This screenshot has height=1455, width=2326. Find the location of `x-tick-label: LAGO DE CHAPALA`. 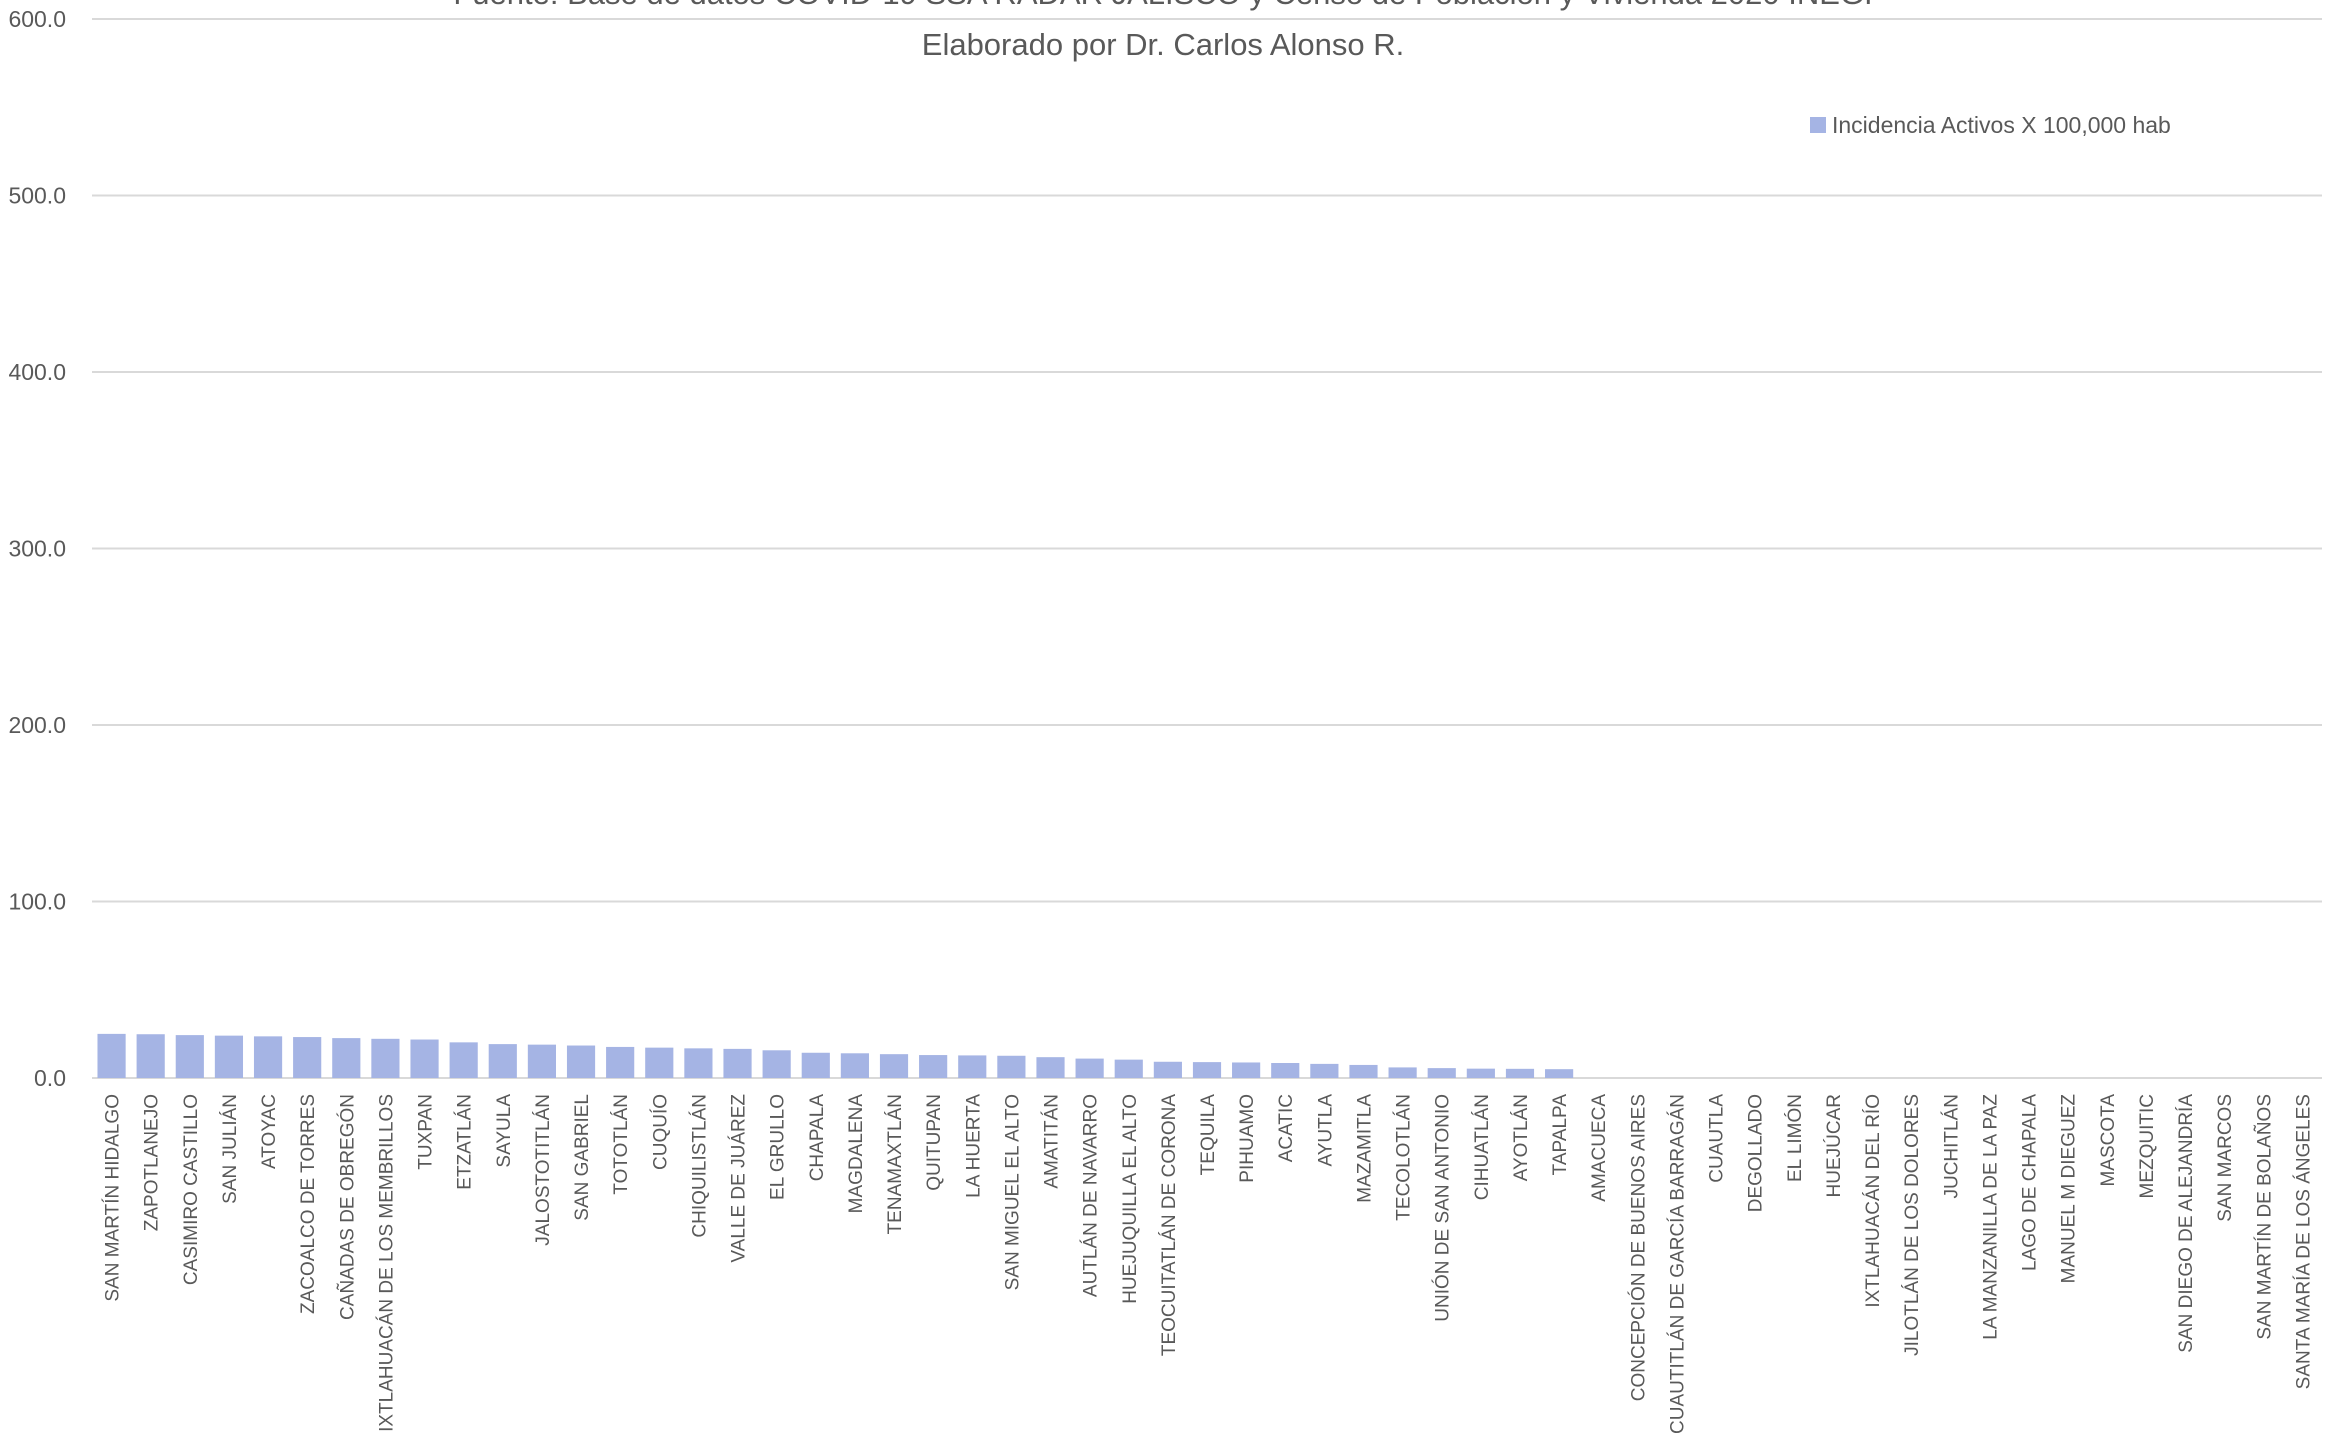

x-tick-label: LAGO DE CHAPALA is located at coordinates (2030, 1182).